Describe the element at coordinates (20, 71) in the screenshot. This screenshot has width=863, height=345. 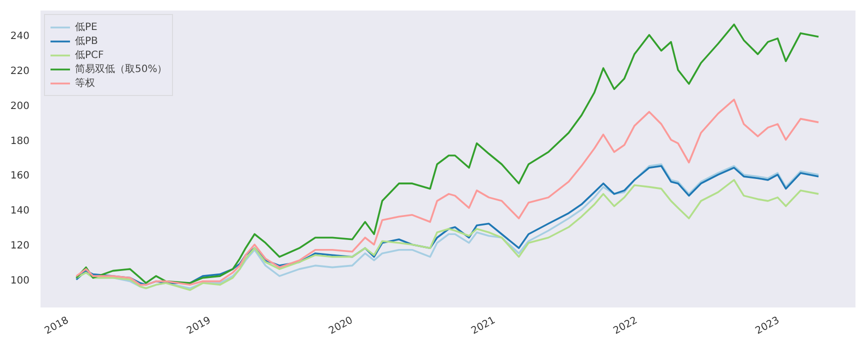
I see `y-tick-label: 220` at that location.